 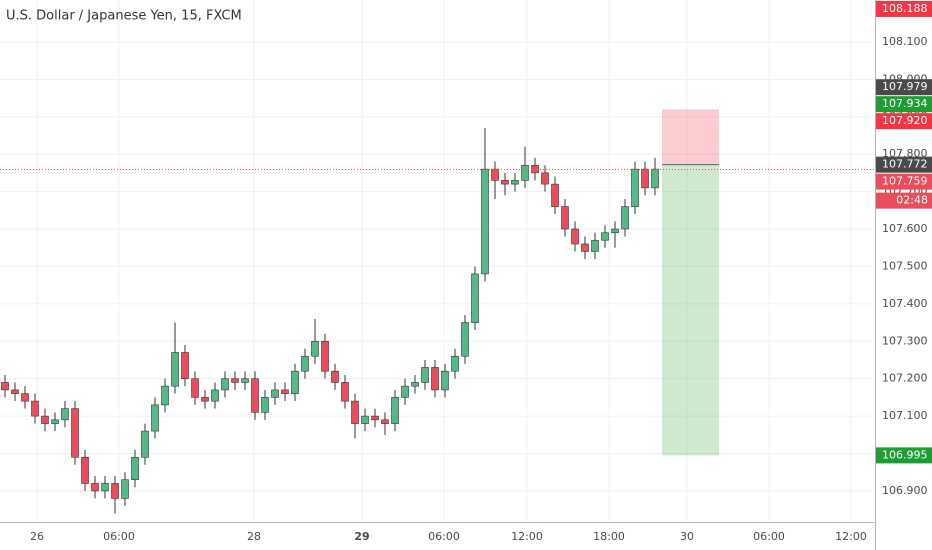 I want to click on countdown: 02:48, so click(x=912, y=200).